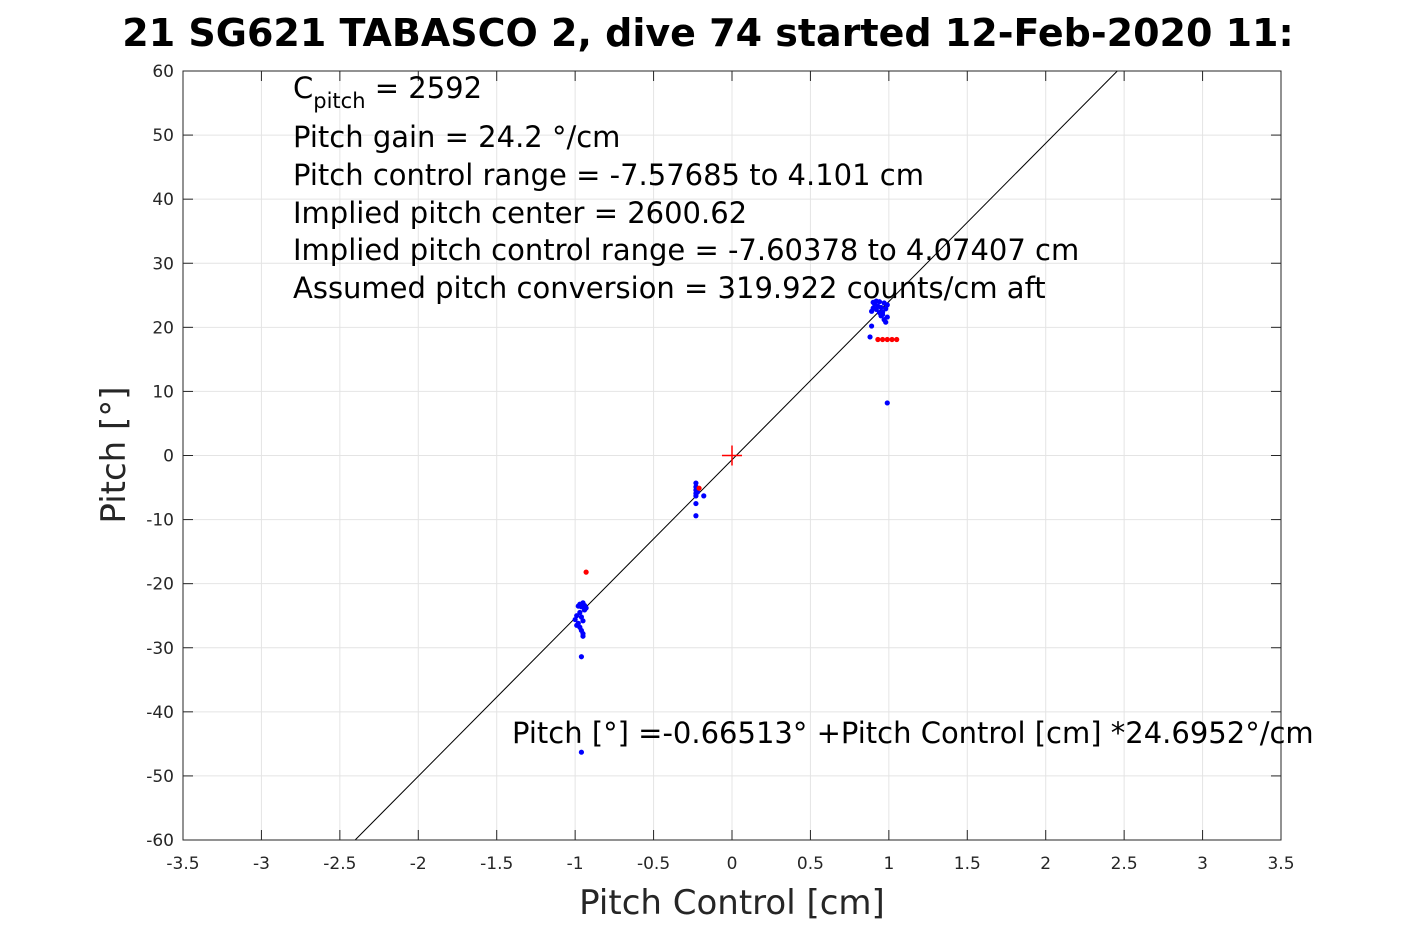 The height and width of the screenshot is (949, 1417). What do you see at coordinates (114, 454) in the screenshot?
I see `y-axis-label: Pitch [°]` at bounding box center [114, 454].